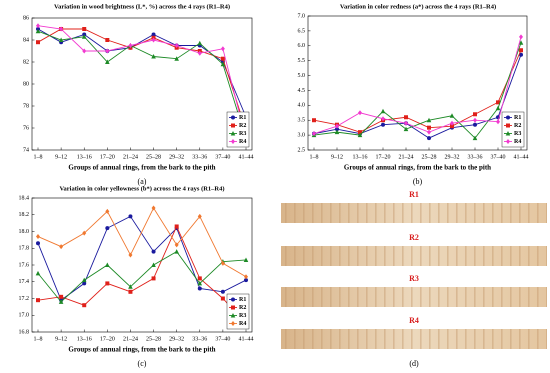  I want to click on sample-label: R1, so click(414, 194).